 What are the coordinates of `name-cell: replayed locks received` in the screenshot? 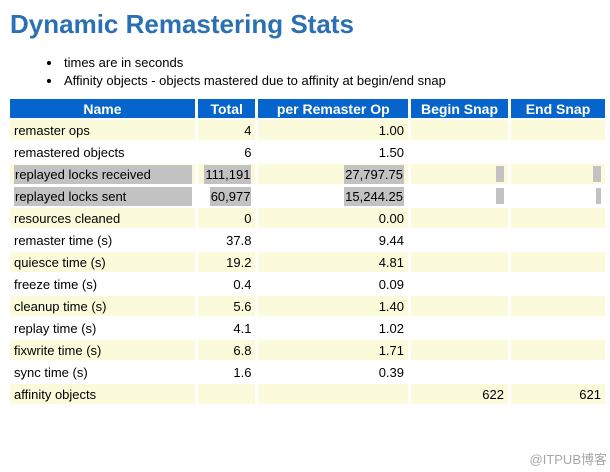 It's located at (102, 174).